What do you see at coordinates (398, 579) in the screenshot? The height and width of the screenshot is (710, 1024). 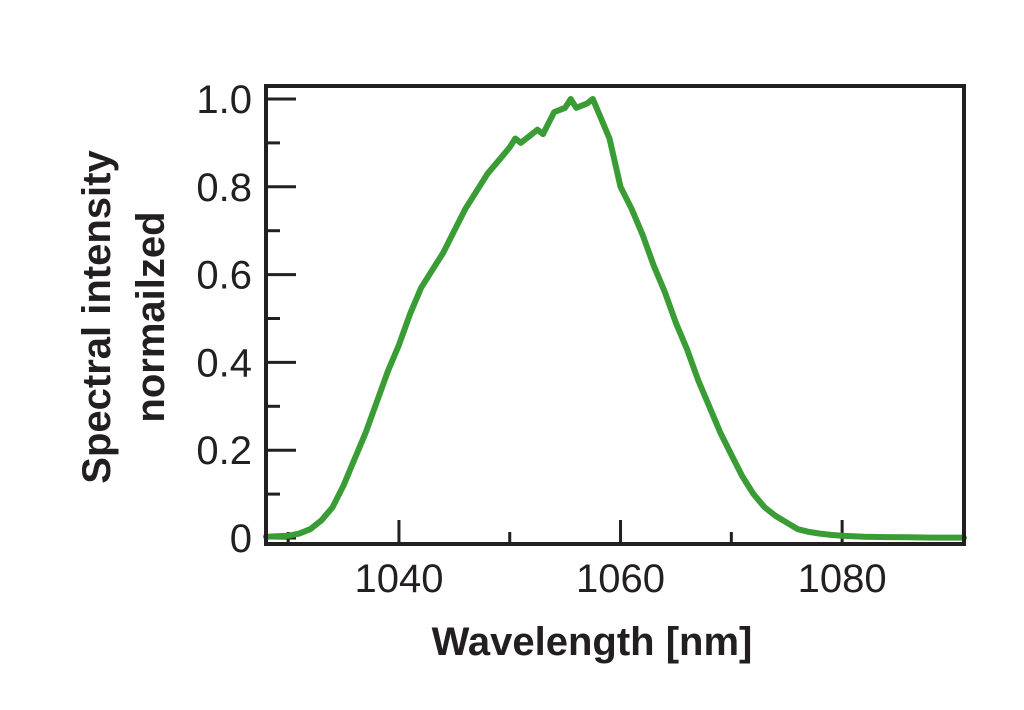 I see `x-tick-label: 1040` at bounding box center [398, 579].